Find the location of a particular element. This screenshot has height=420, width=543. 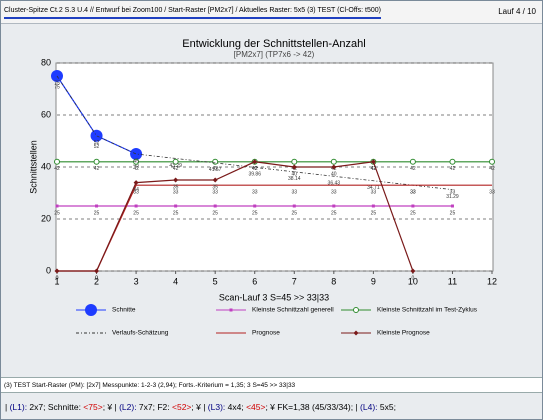

y-tick-label: 0 is located at coordinates (48, 270).